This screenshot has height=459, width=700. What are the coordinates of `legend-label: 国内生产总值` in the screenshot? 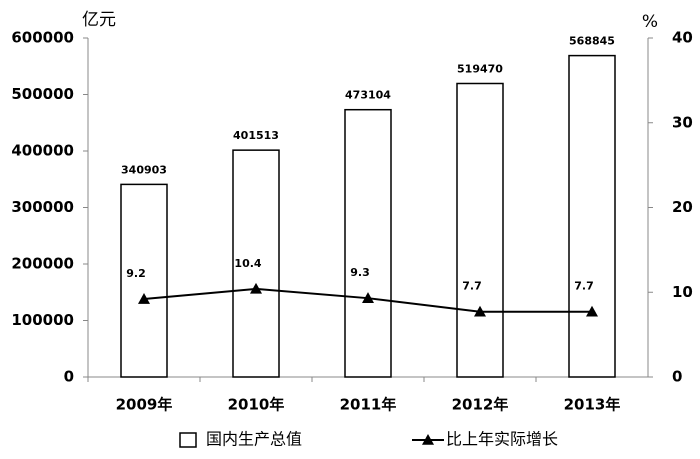 It's located at (254, 439).